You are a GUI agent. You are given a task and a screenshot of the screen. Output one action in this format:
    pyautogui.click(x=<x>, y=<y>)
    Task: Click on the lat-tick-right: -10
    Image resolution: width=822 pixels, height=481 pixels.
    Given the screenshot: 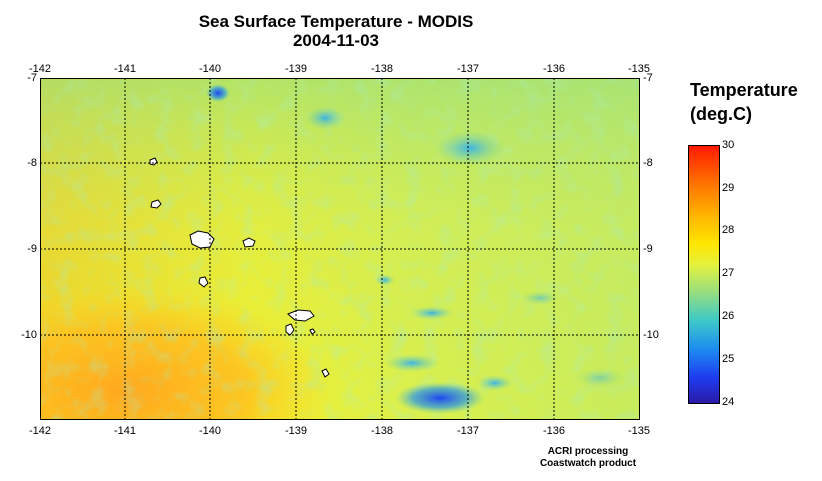 What is the action you would take?
    pyautogui.click(x=651, y=335)
    